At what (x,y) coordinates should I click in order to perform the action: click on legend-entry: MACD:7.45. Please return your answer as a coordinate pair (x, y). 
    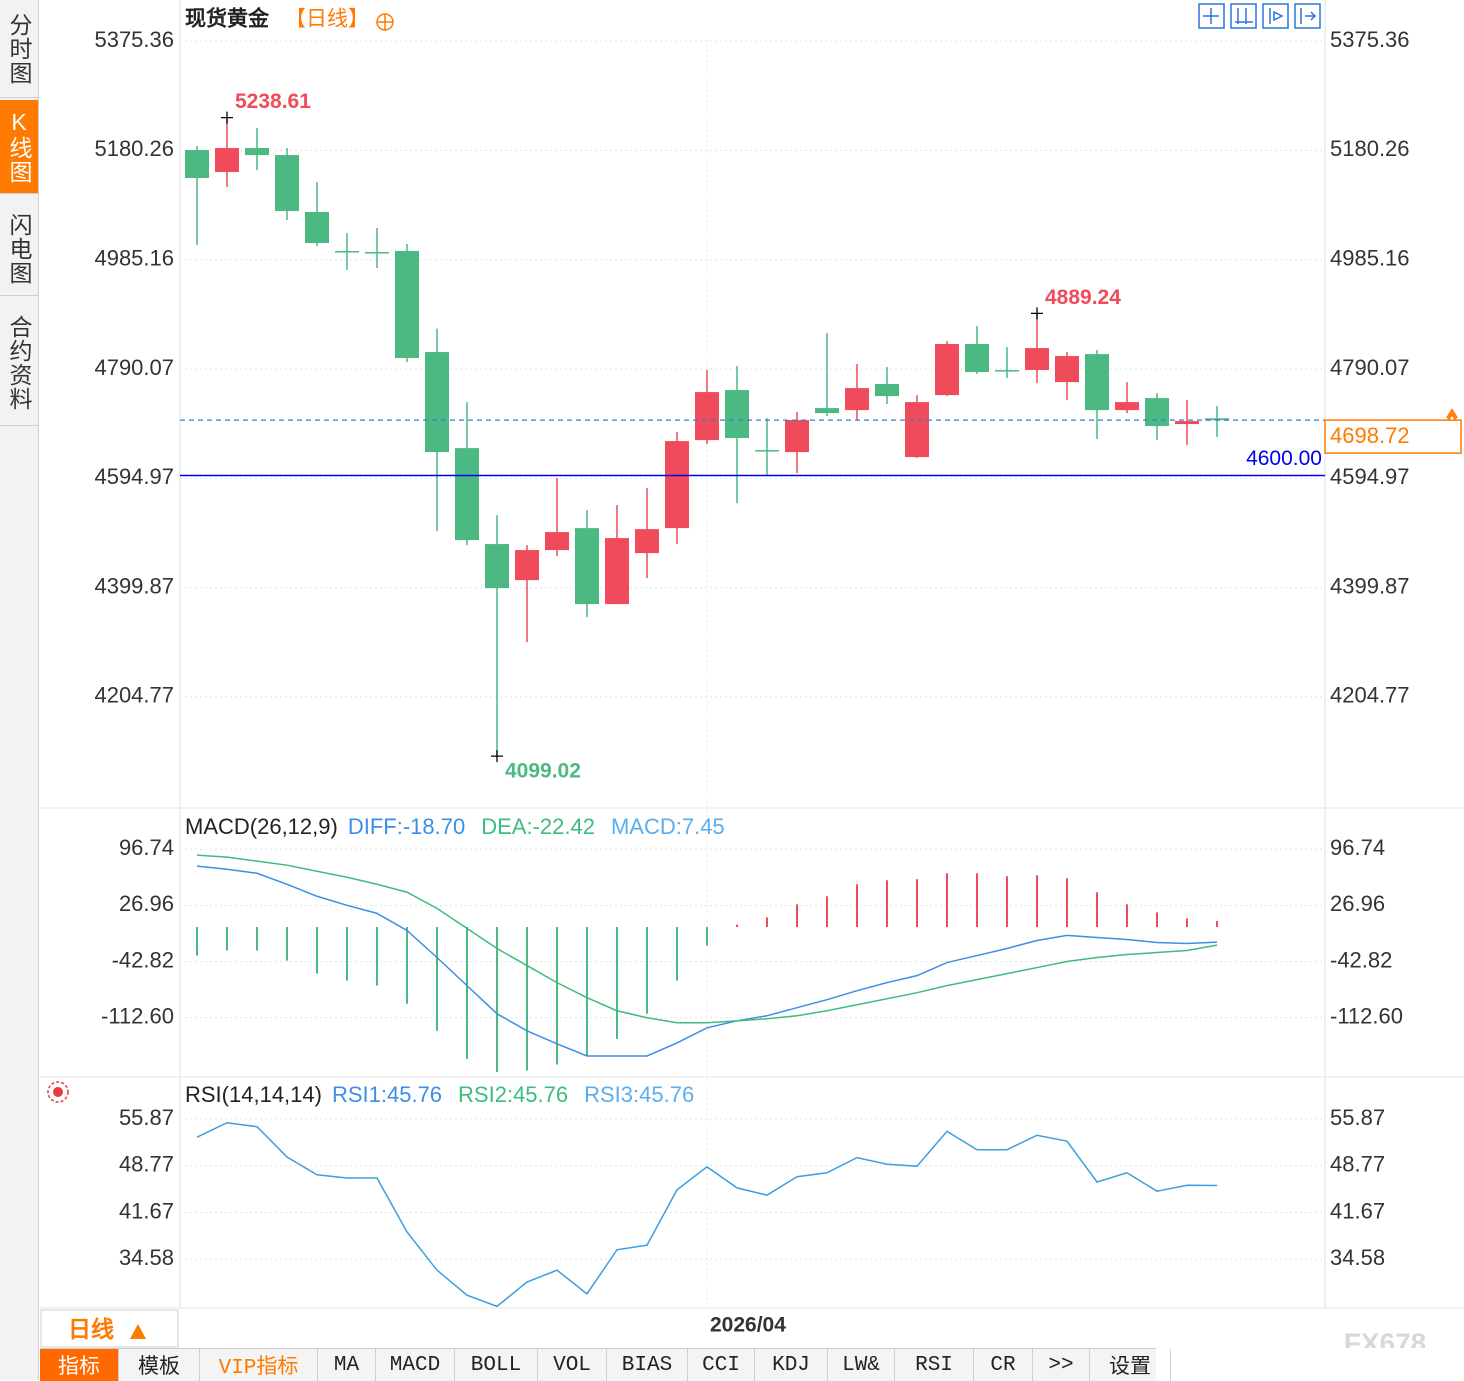
    Looking at the image, I should click on (668, 826).